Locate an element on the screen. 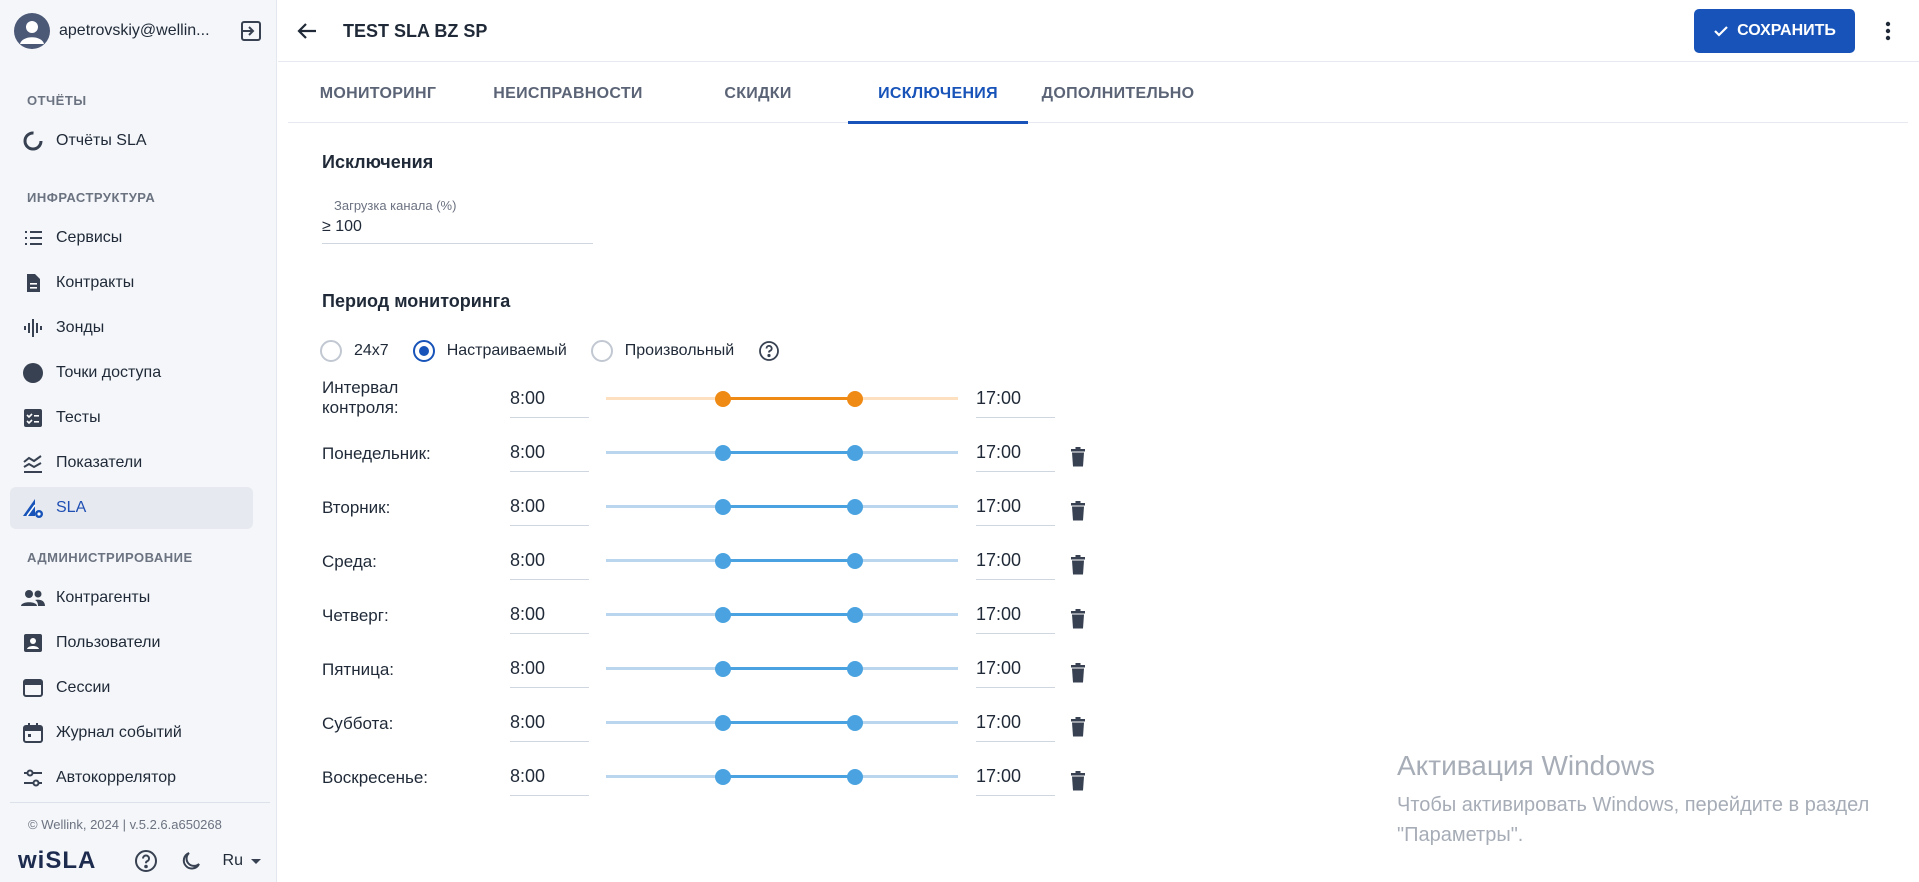  tab-exceptions: ИСКЛЮЧЕНИЯ is located at coordinates (938, 94).